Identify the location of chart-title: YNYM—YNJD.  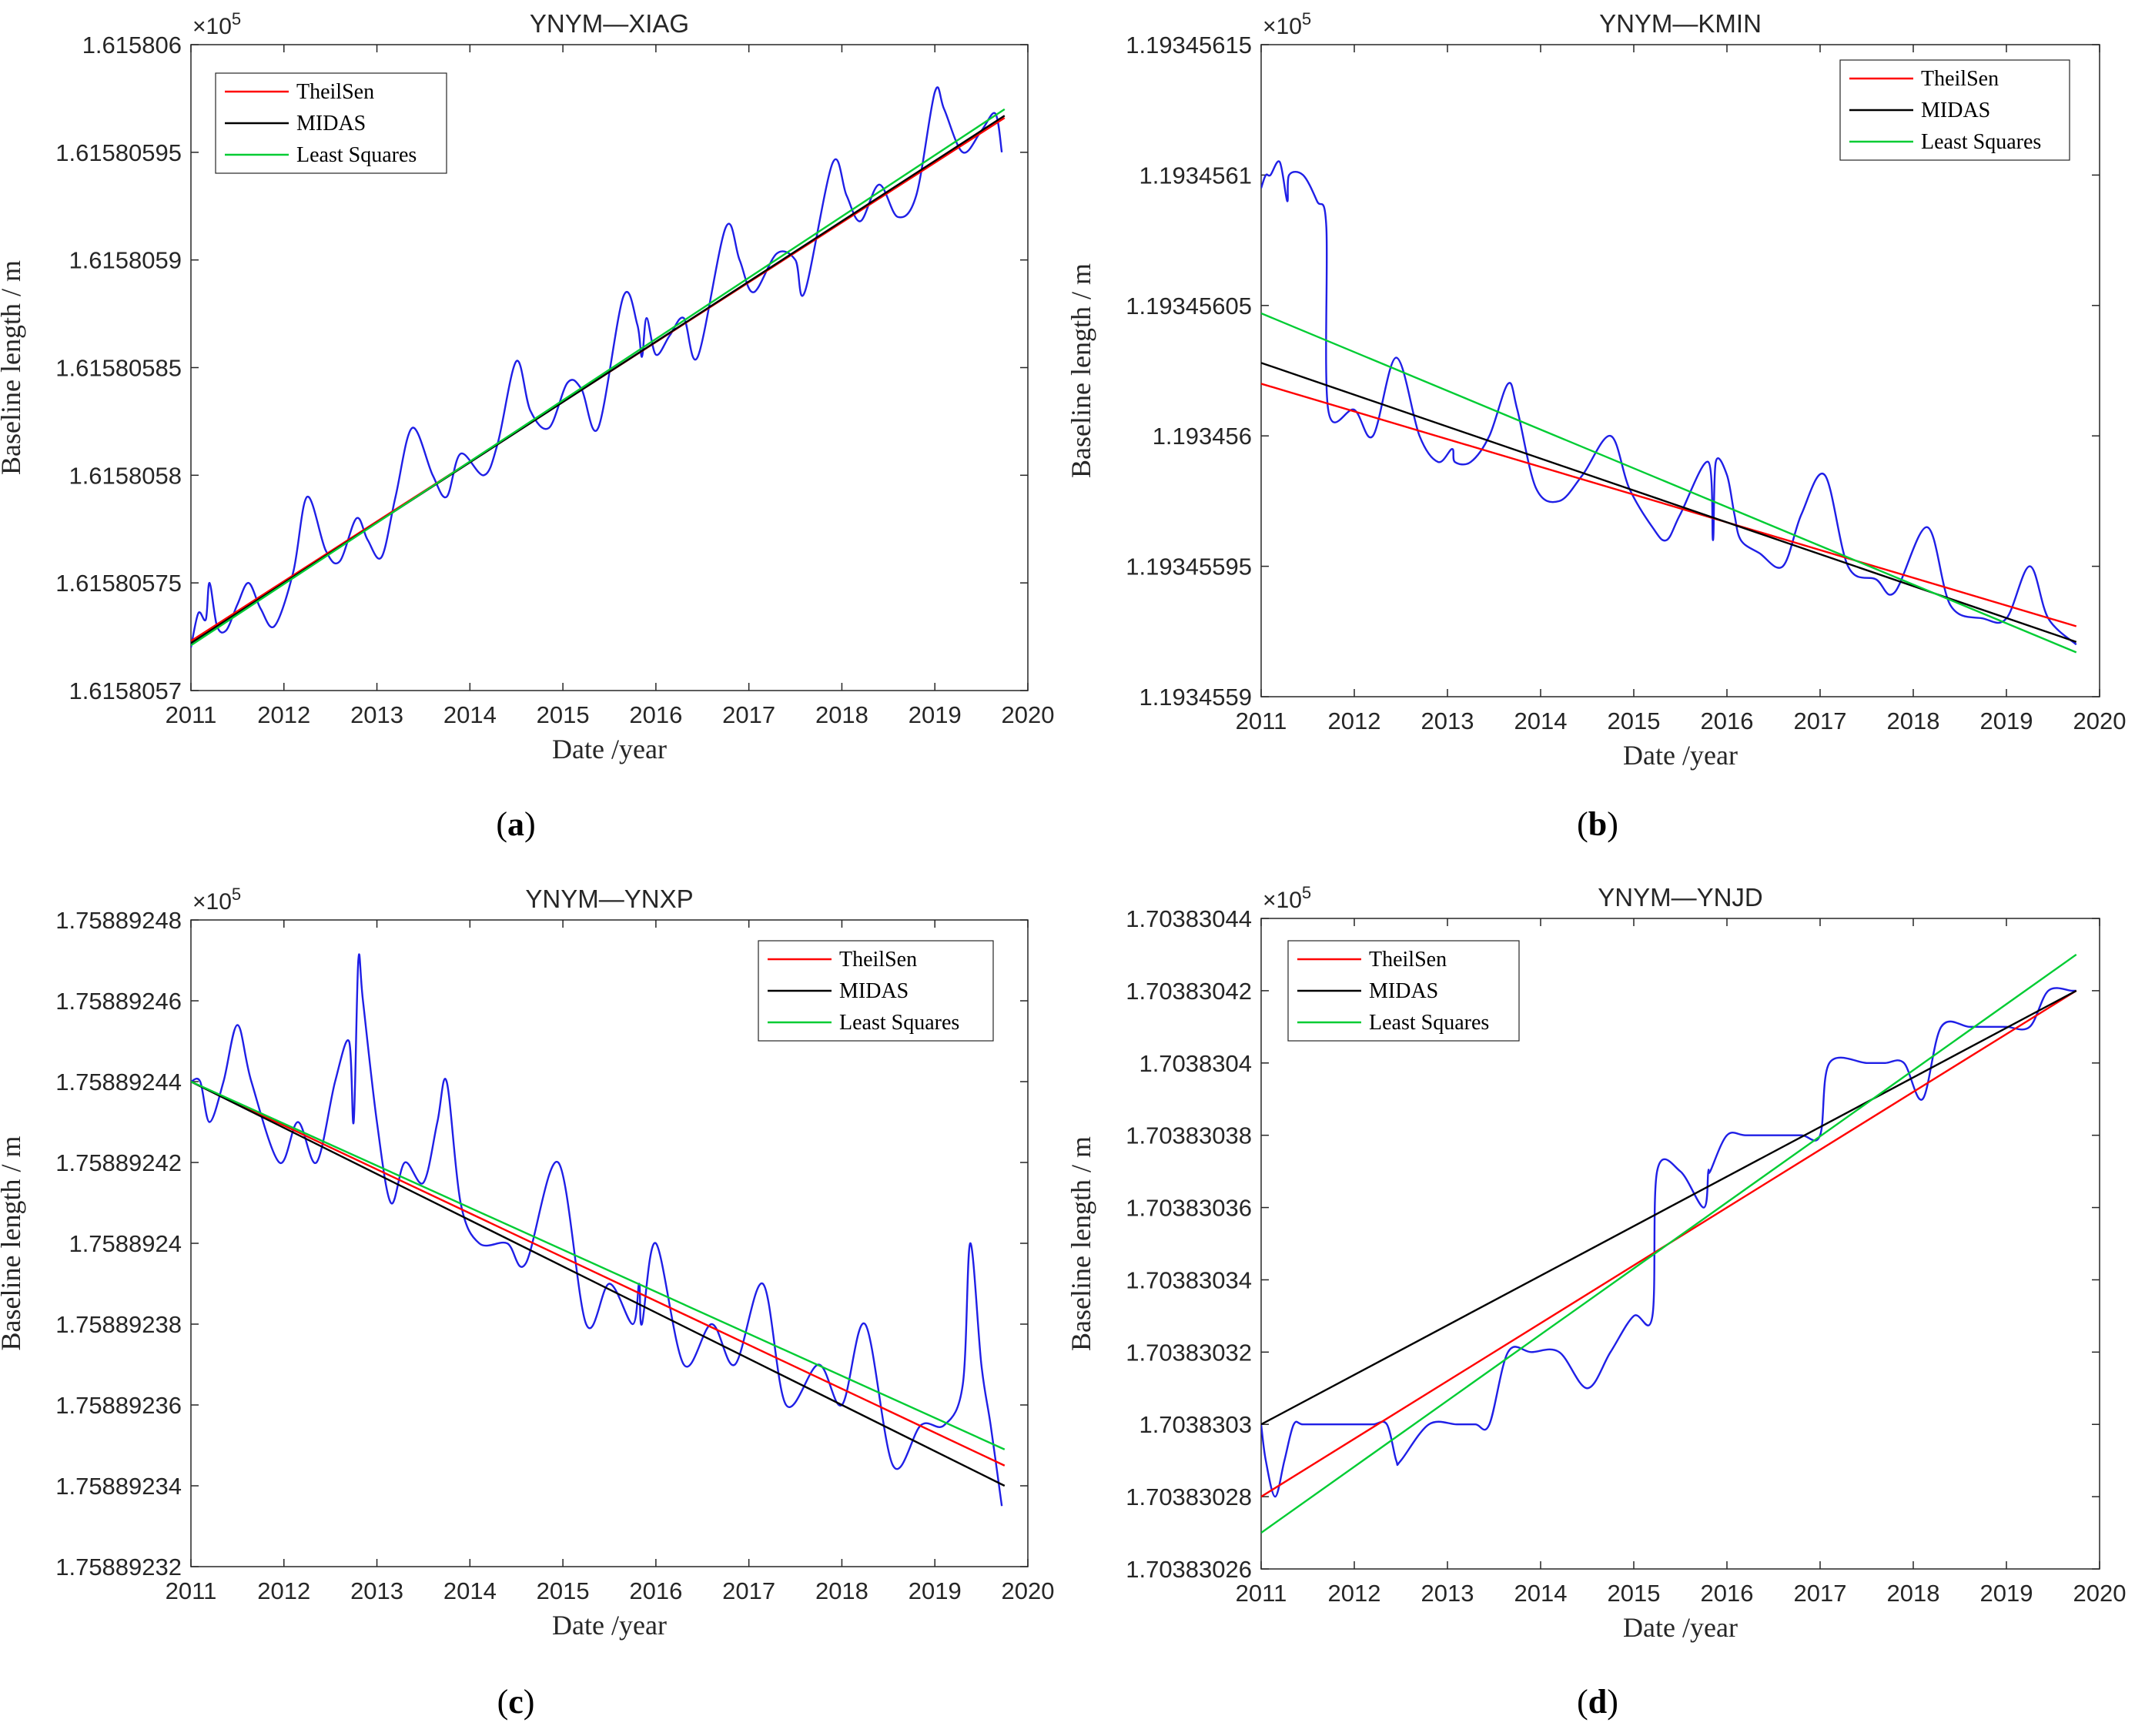
(1680, 897).